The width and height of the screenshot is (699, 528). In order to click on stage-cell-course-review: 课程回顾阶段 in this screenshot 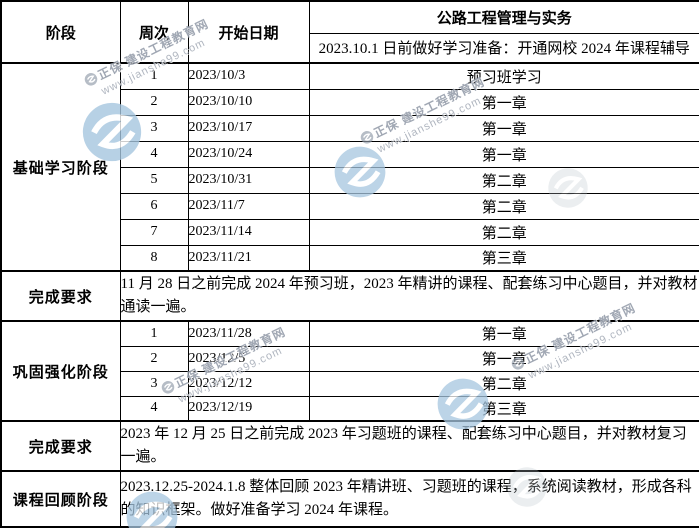, I will do `click(60, 499)`.